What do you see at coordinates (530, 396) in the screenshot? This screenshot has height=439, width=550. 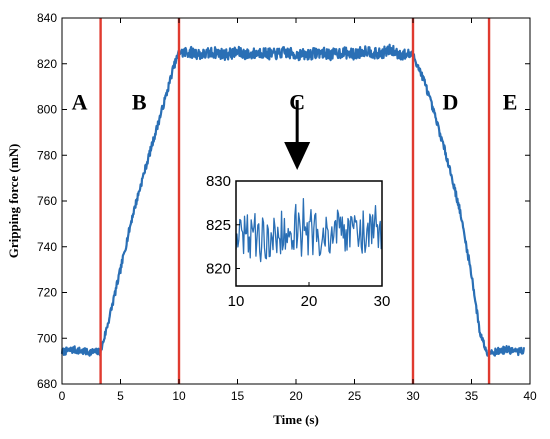 I see `x-tick-label: 40` at bounding box center [530, 396].